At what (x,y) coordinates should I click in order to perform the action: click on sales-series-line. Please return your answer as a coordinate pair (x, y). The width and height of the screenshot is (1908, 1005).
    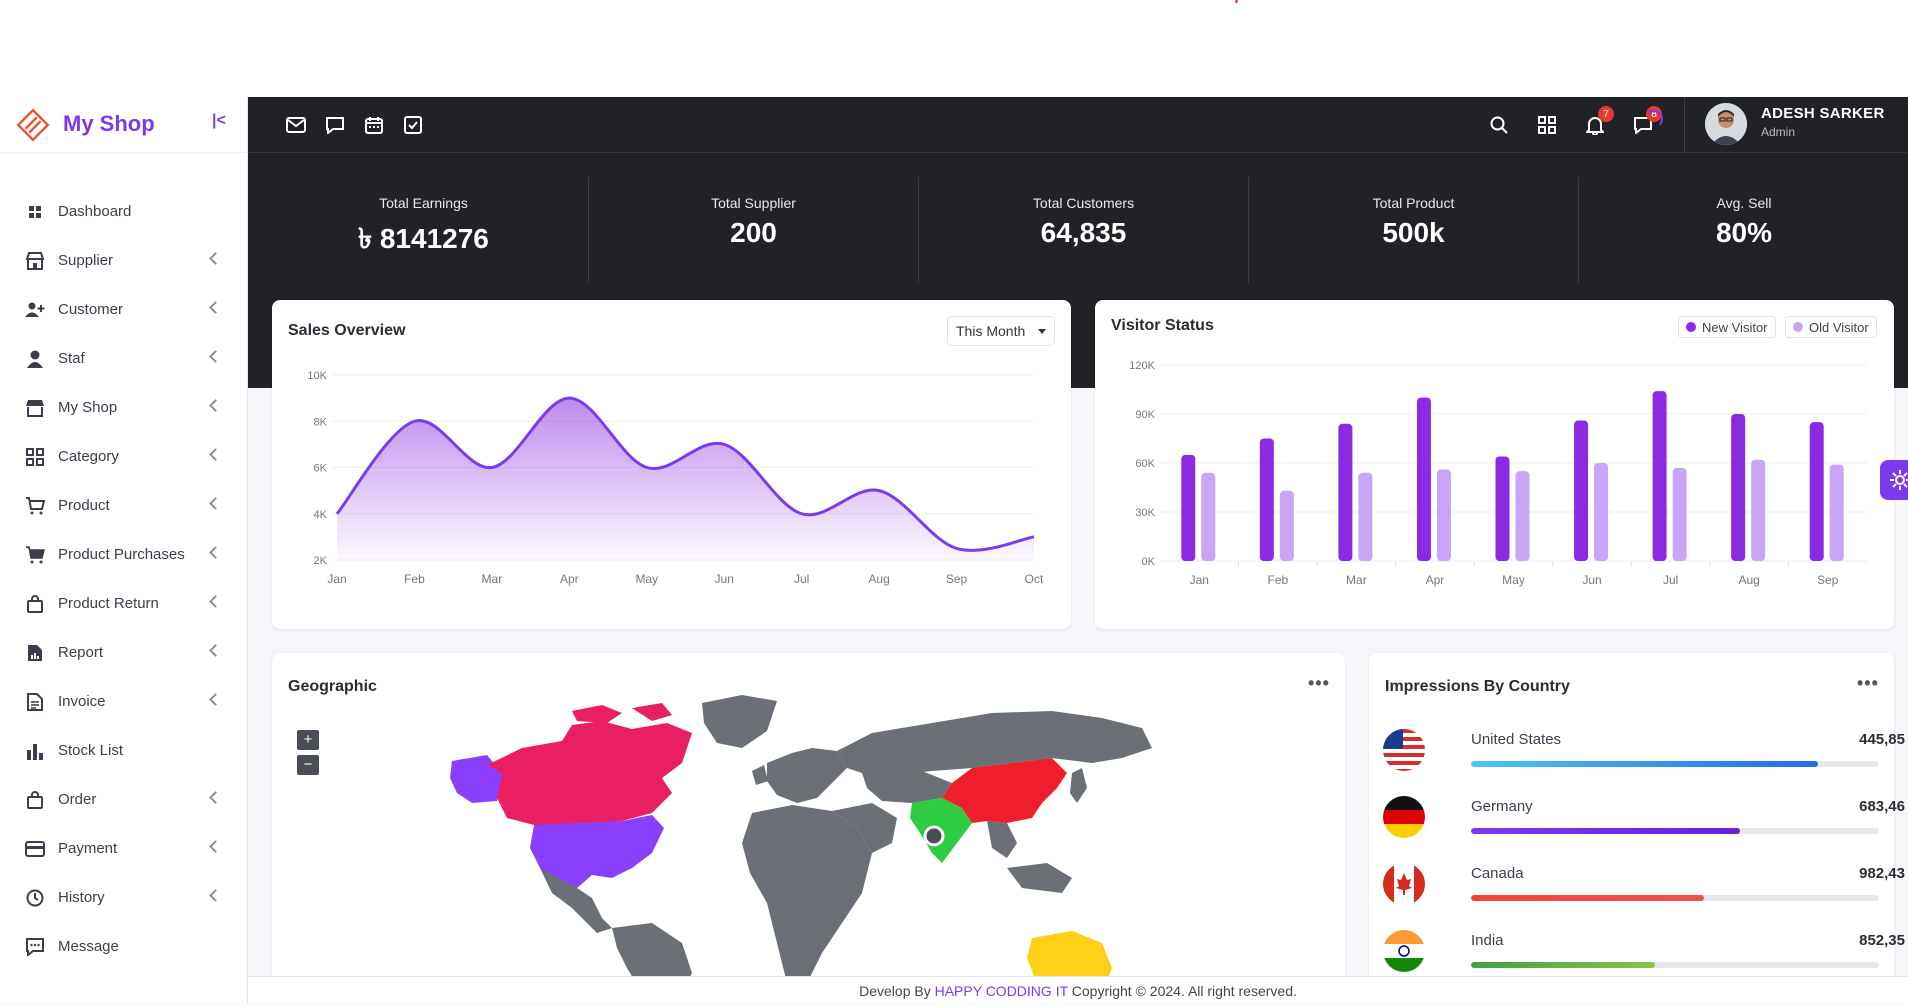
    Looking at the image, I should click on (685, 474).